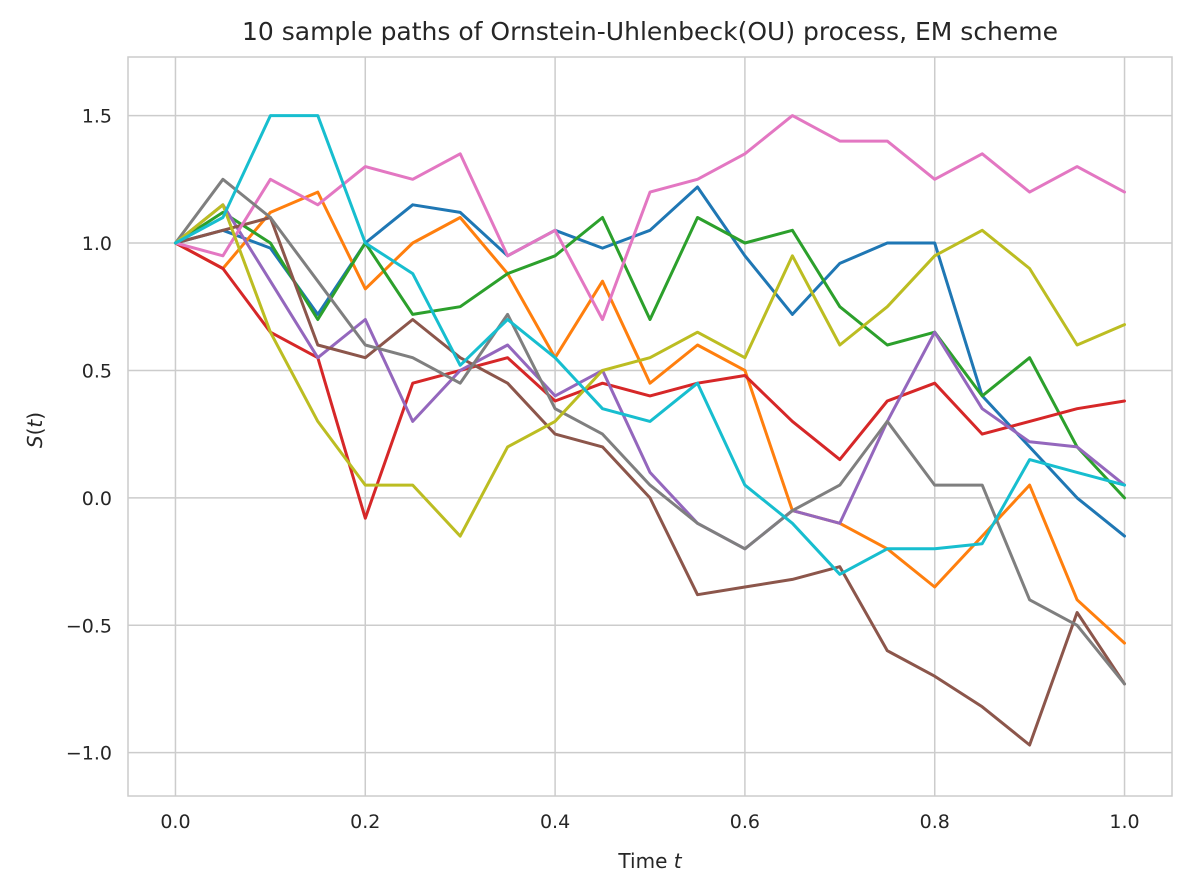 The image size is (1190, 893). What do you see at coordinates (97, 244) in the screenshot?
I see `y-tick-label: 1.0` at bounding box center [97, 244].